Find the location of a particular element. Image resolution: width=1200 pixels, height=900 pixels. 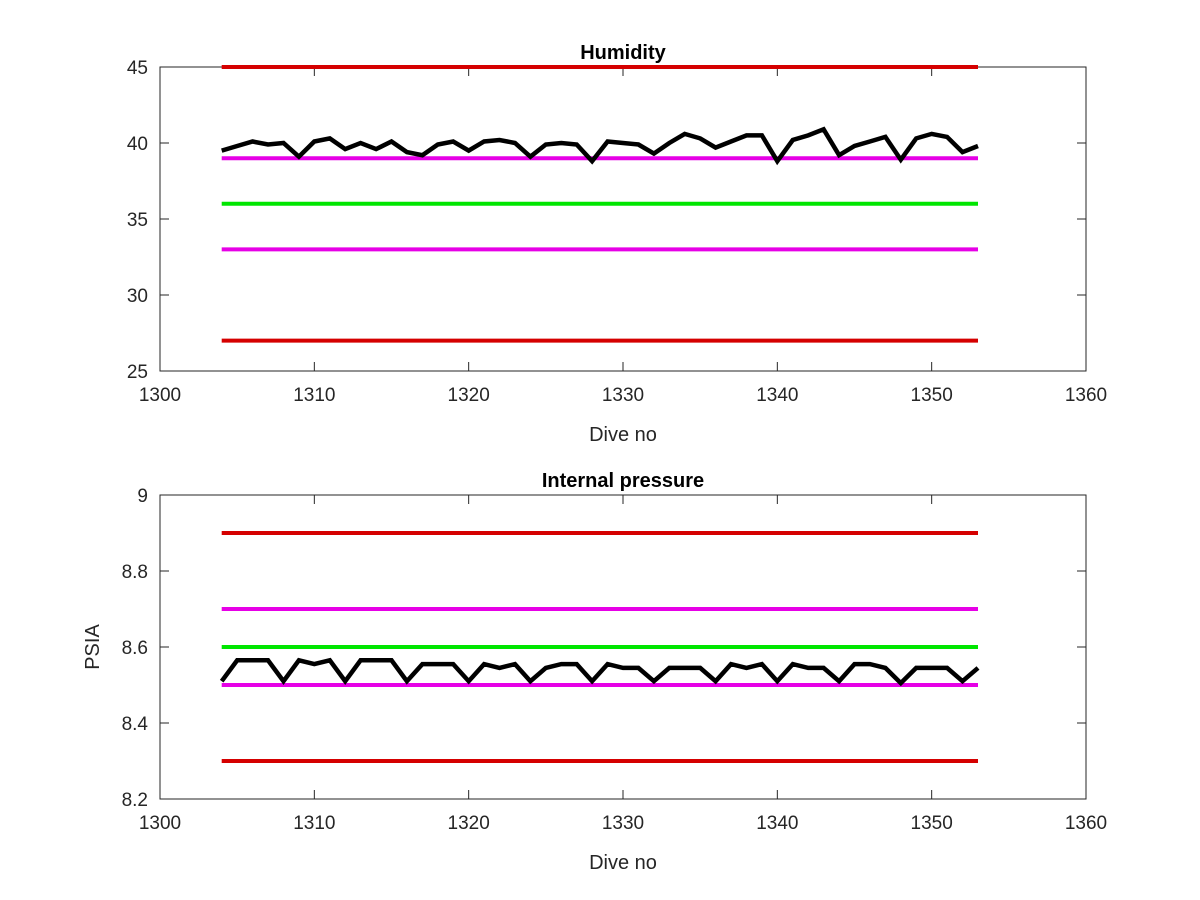

y-tick-label: 8.6 is located at coordinates (135, 648).